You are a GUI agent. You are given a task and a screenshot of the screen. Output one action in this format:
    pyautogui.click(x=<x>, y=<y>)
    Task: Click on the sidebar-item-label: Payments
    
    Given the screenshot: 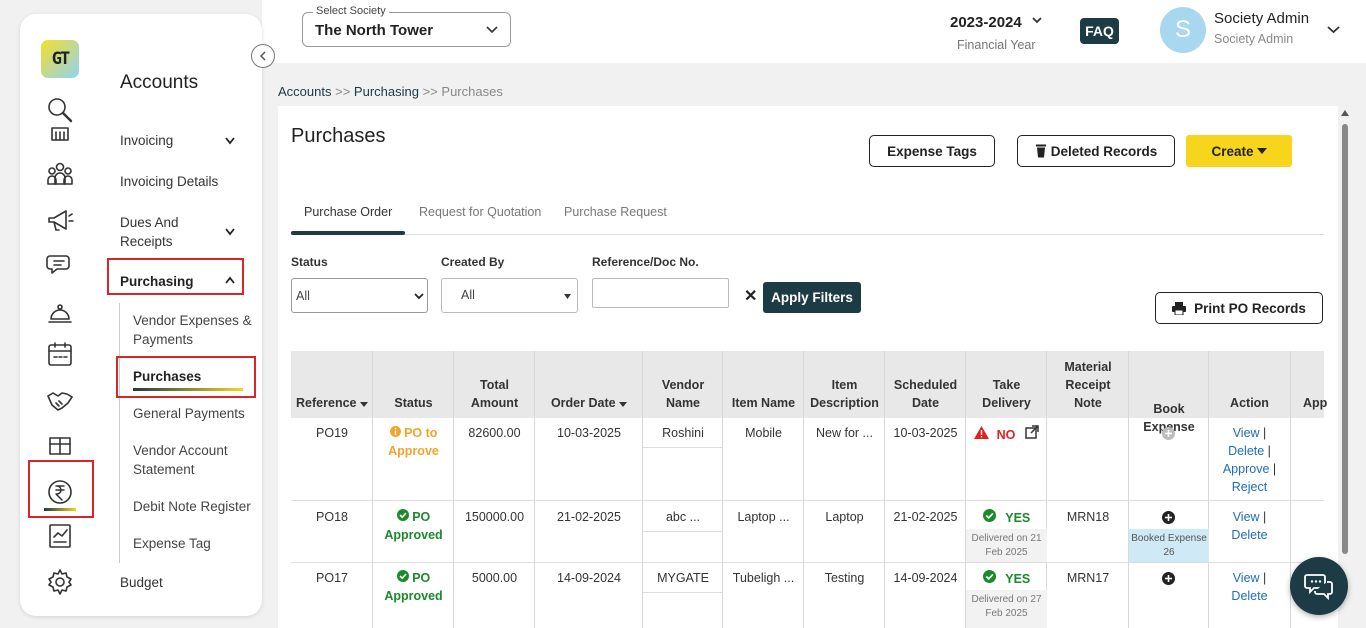 What is the action you would take?
    pyautogui.click(x=163, y=339)
    